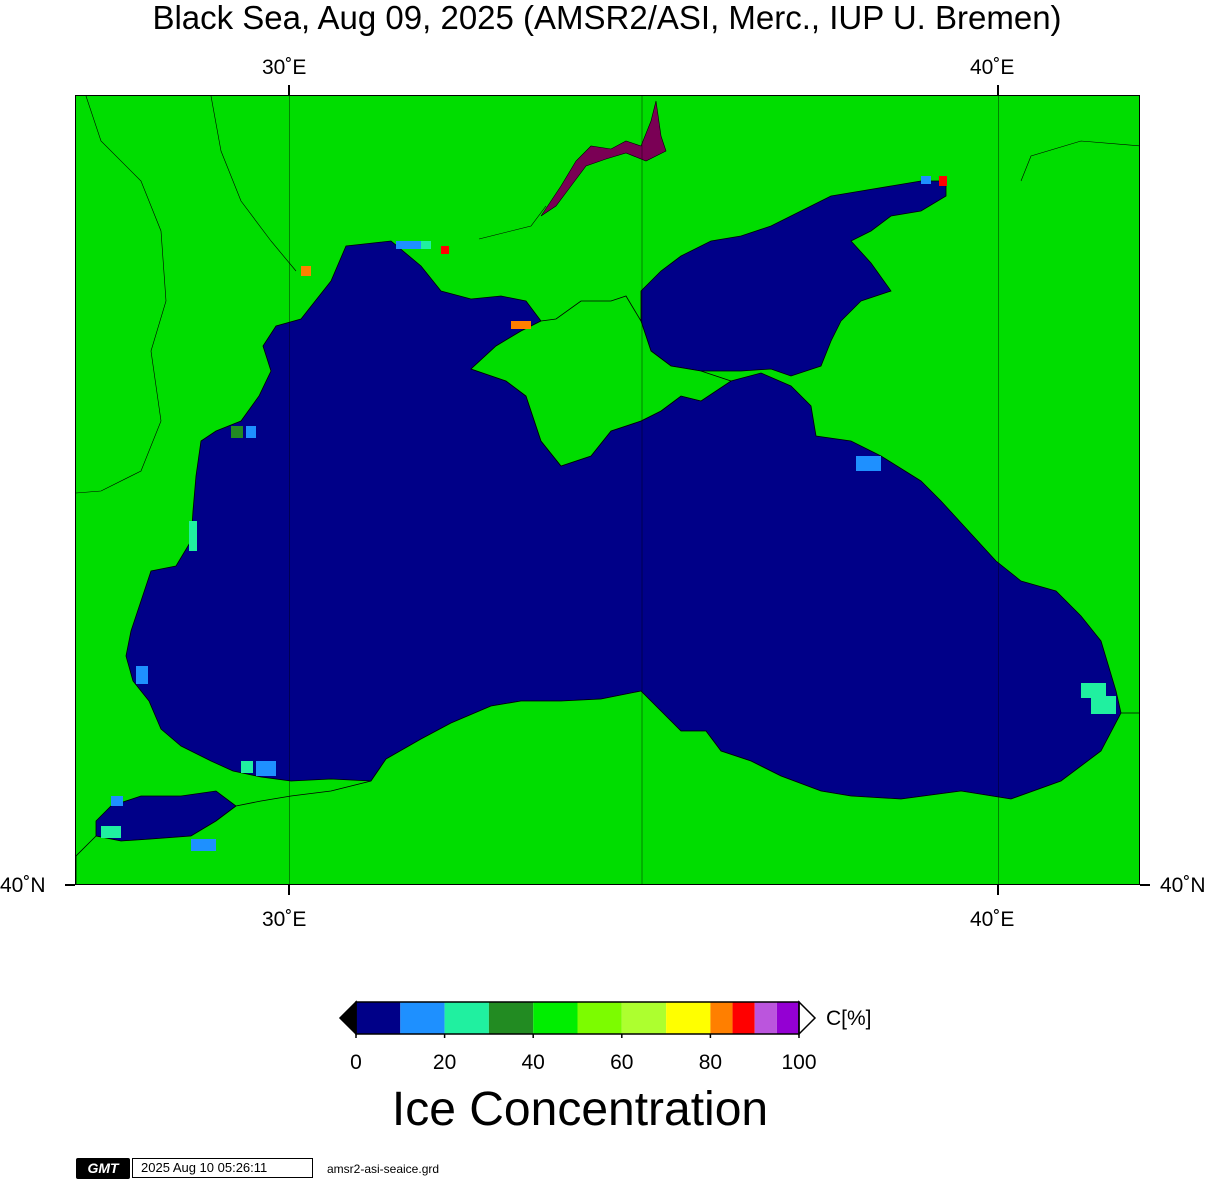  What do you see at coordinates (222, 1168) in the screenshot?
I see `gmt-timestamp: 2025 Aug 10 05:26:11` at bounding box center [222, 1168].